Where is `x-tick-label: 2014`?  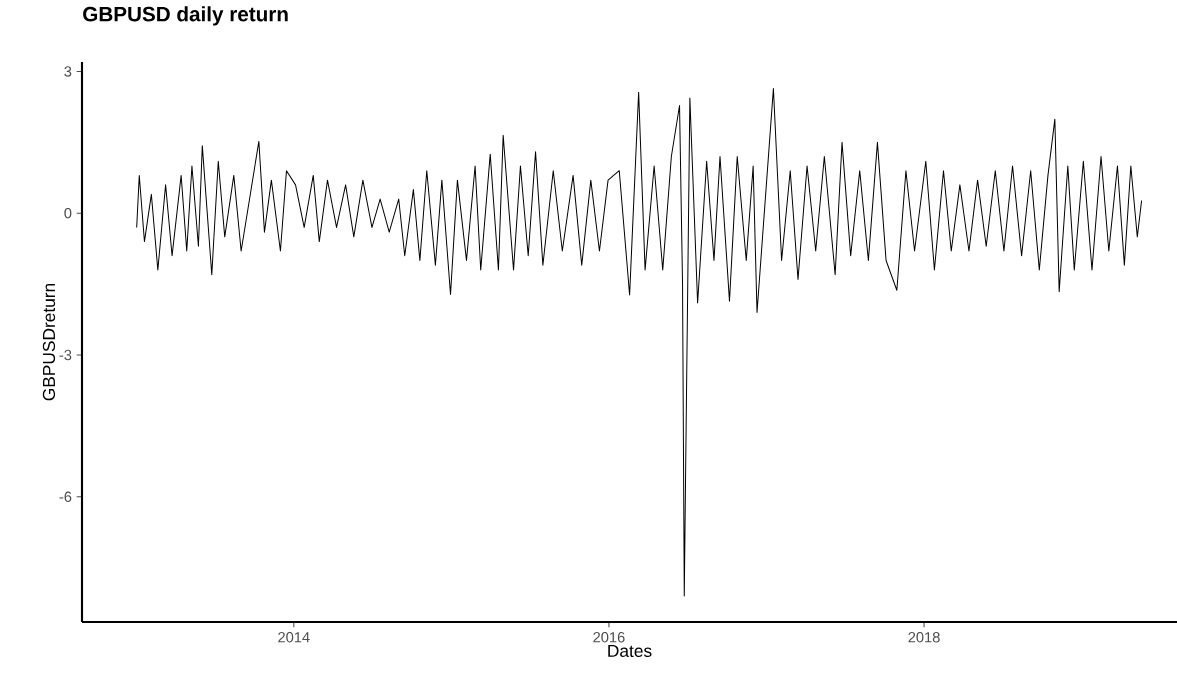 x-tick-label: 2014 is located at coordinates (294, 637).